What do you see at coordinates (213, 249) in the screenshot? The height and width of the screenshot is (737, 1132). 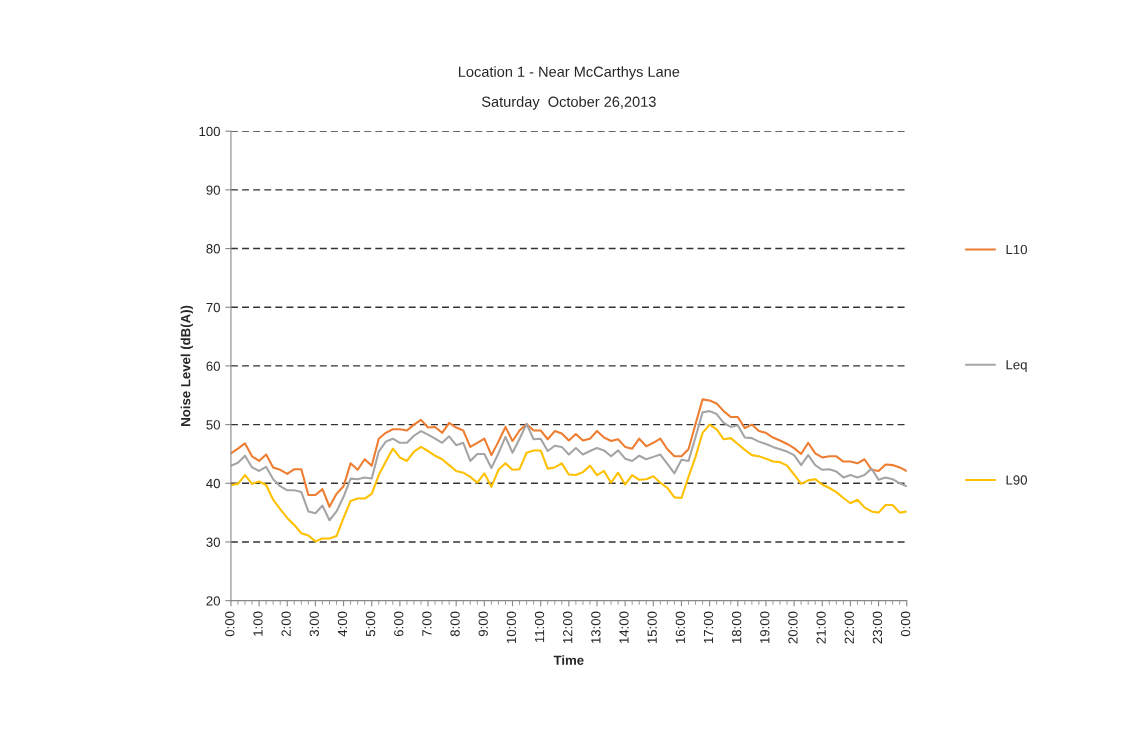 I see `y-tick-label: 80` at bounding box center [213, 249].